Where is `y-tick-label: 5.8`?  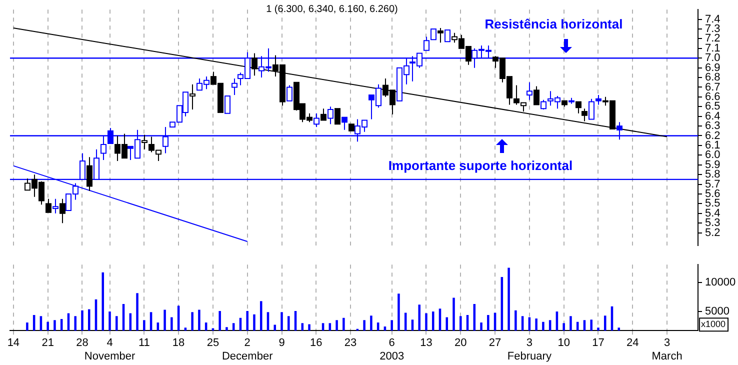
y-tick-label: 5.8 is located at coordinates (712, 174).